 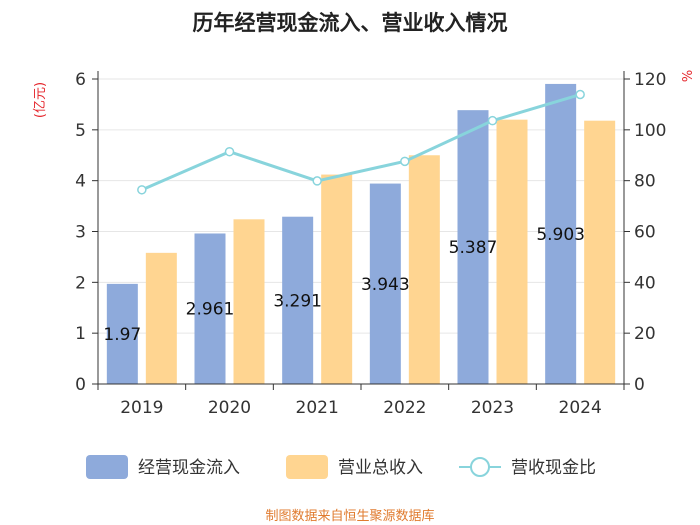 What do you see at coordinates (80, 283) in the screenshot?
I see `y-tick-label-left: 2` at bounding box center [80, 283].